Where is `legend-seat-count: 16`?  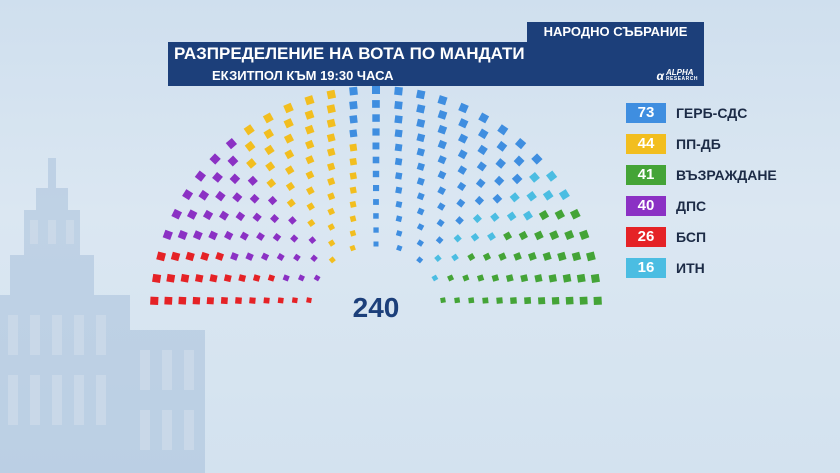 legend-seat-count: 16 is located at coordinates (646, 268).